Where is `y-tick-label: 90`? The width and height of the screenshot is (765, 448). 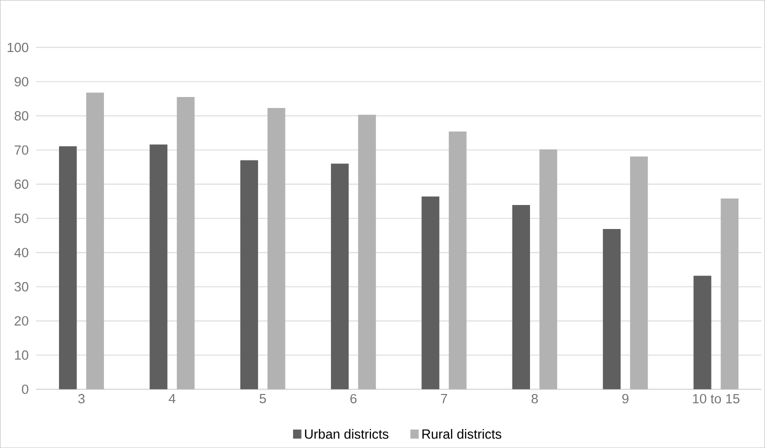 y-tick-label: 90 is located at coordinates (21, 81).